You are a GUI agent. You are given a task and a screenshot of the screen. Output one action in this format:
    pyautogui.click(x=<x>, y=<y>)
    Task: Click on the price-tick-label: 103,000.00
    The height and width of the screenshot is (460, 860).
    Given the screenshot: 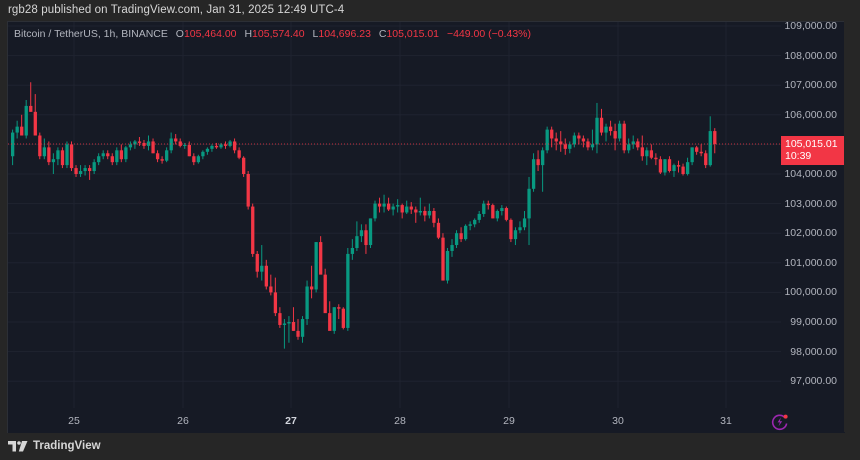 What is the action you would take?
    pyautogui.click(x=810, y=203)
    